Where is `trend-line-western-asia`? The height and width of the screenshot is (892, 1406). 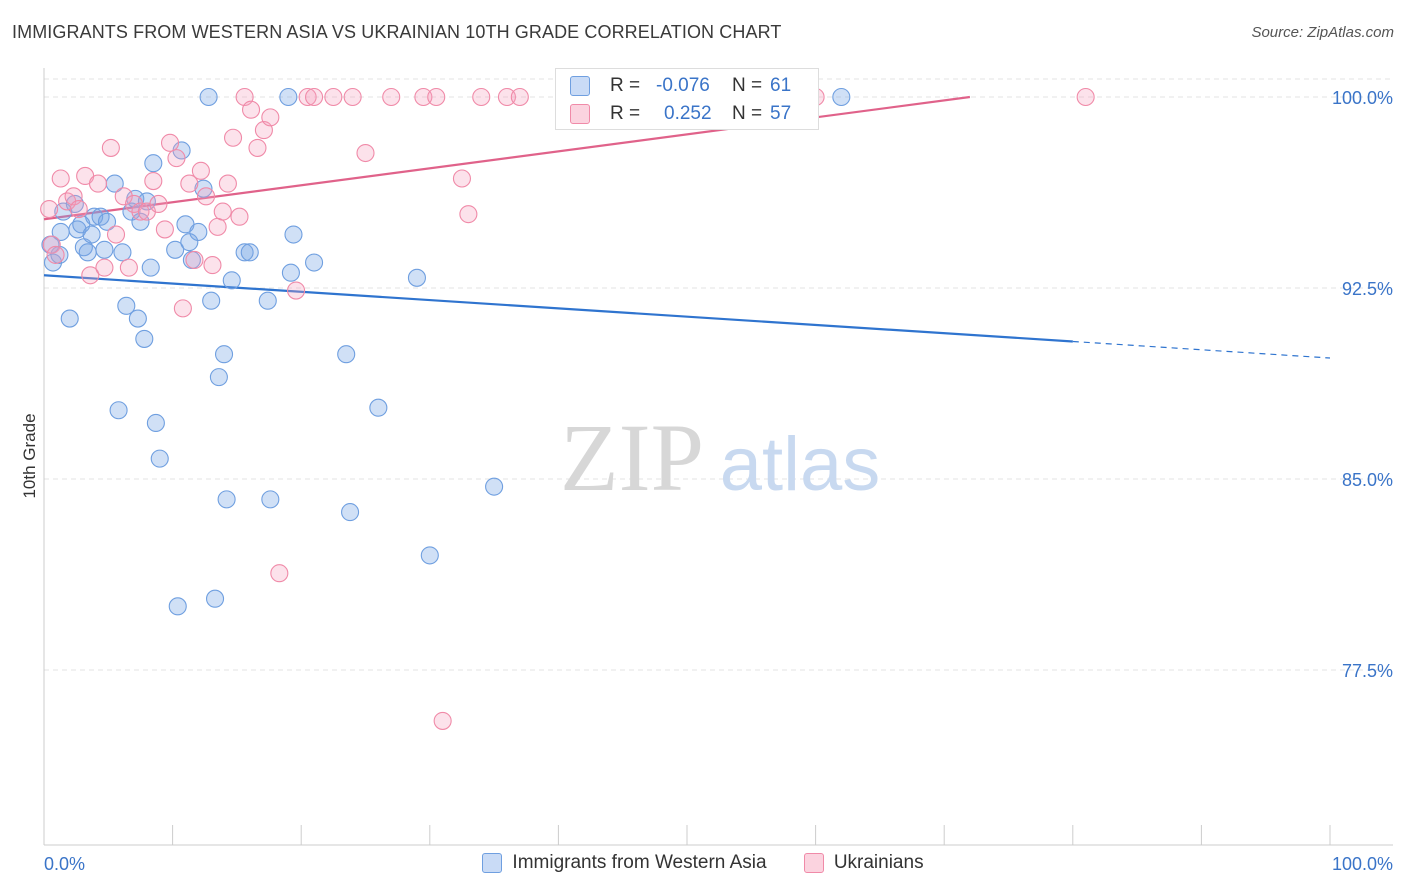
trend-line-western-asia is located at coordinates (558, 308).